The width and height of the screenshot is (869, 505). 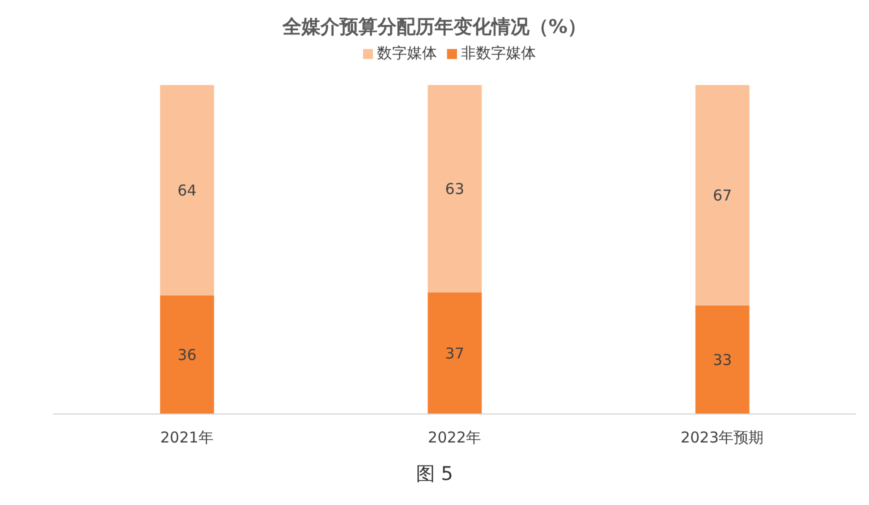 What do you see at coordinates (498, 53) in the screenshot?
I see `legend-label: 非数字媒体` at bounding box center [498, 53].